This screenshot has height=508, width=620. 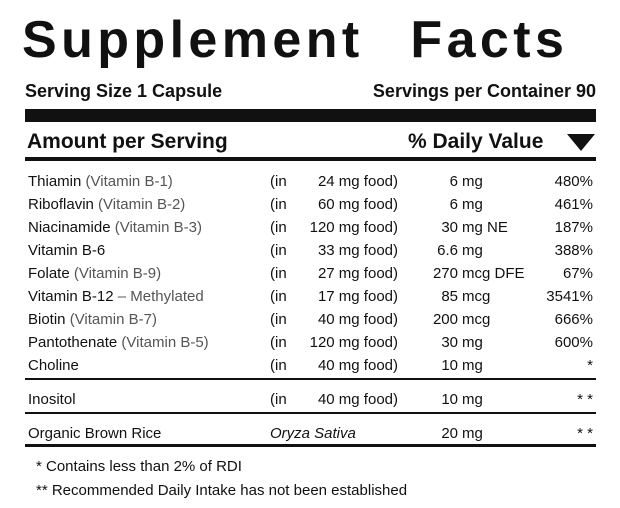 What do you see at coordinates (573, 319) in the screenshot?
I see `daily-value: 666%` at bounding box center [573, 319].